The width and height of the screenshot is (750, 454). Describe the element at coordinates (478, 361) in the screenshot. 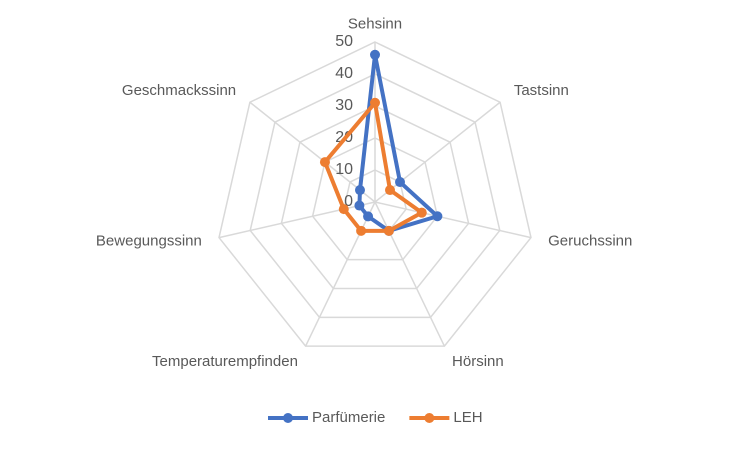

I see `category-label: Hörsinn` at that location.